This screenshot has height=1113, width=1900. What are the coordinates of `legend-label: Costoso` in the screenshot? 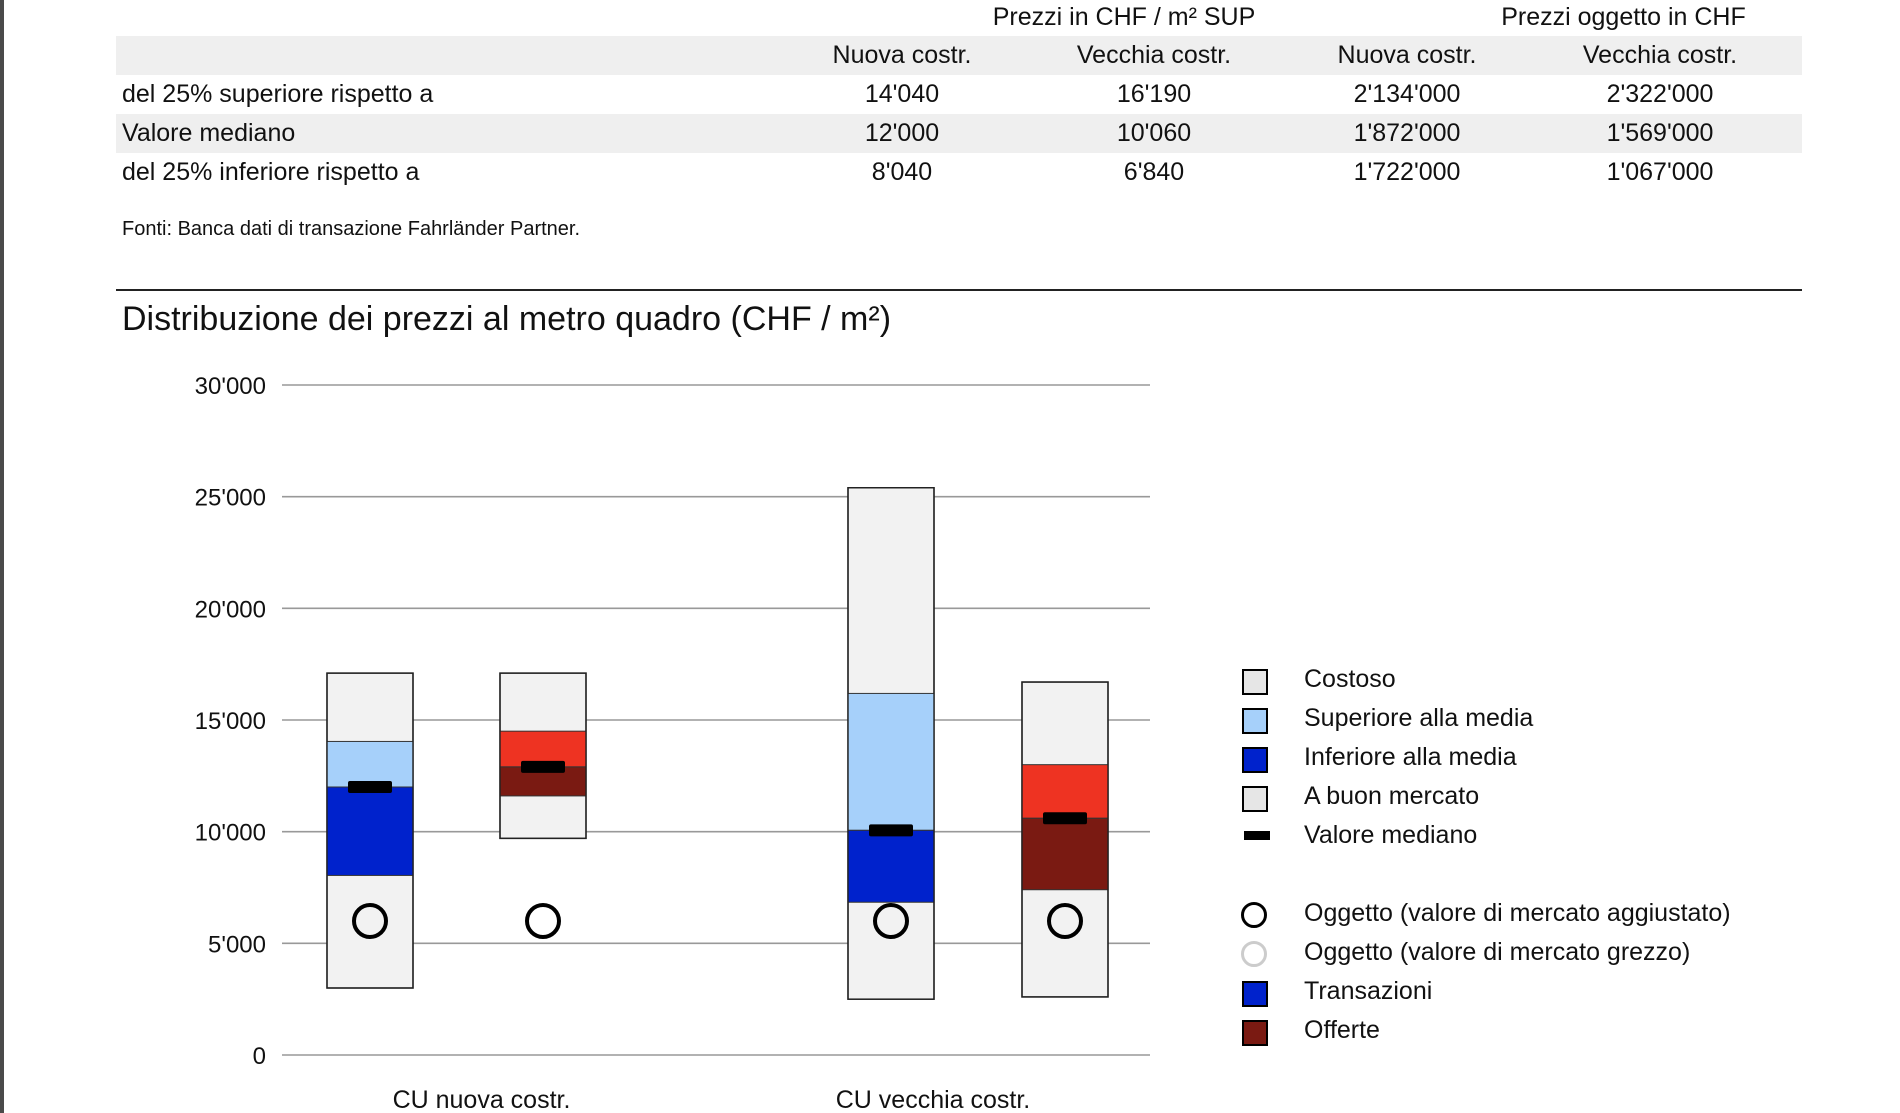 It's located at (1350, 679).